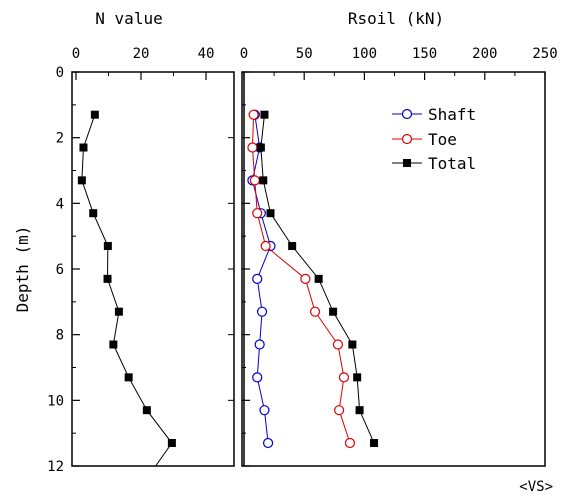 The width and height of the screenshot is (565, 497). What do you see at coordinates (206, 54) in the screenshot?
I see `n-value-tick-label-40: 40` at bounding box center [206, 54].